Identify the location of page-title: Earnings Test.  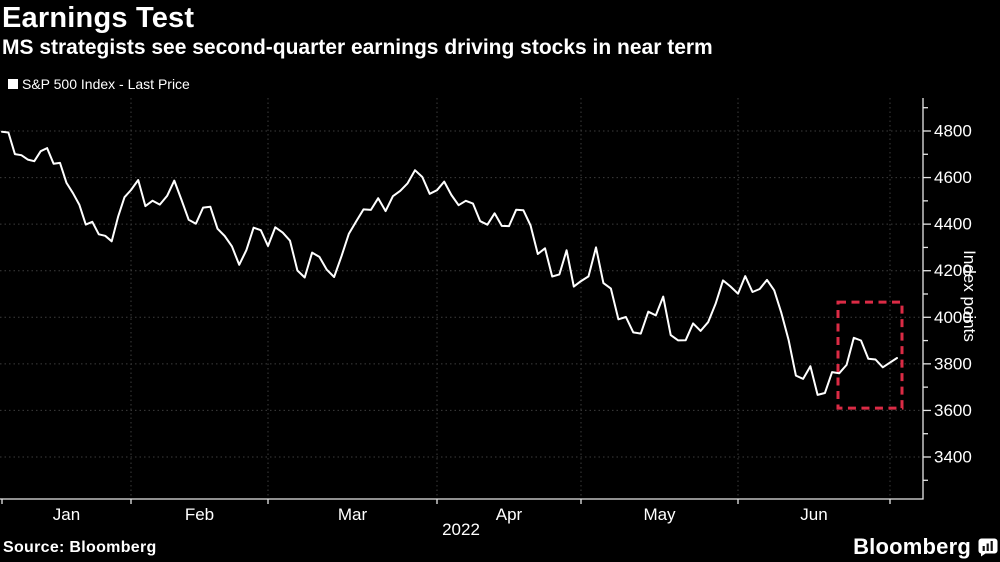
(98, 18).